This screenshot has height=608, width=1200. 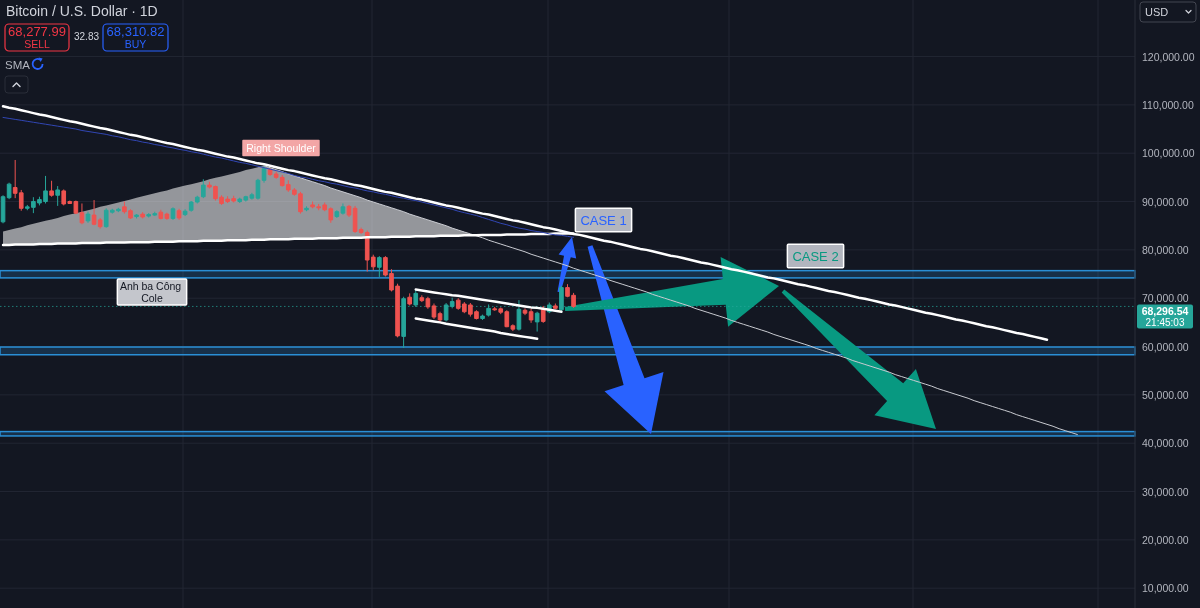 I want to click on annotation: CASE 1, so click(x=603, y=220).